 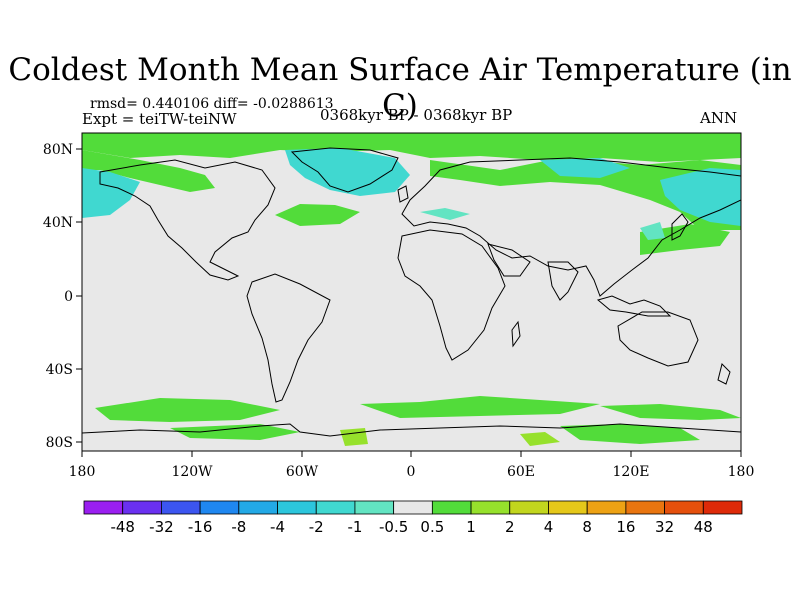 I want to click on x-tick-label: 60W, so click(x=302, y=472).